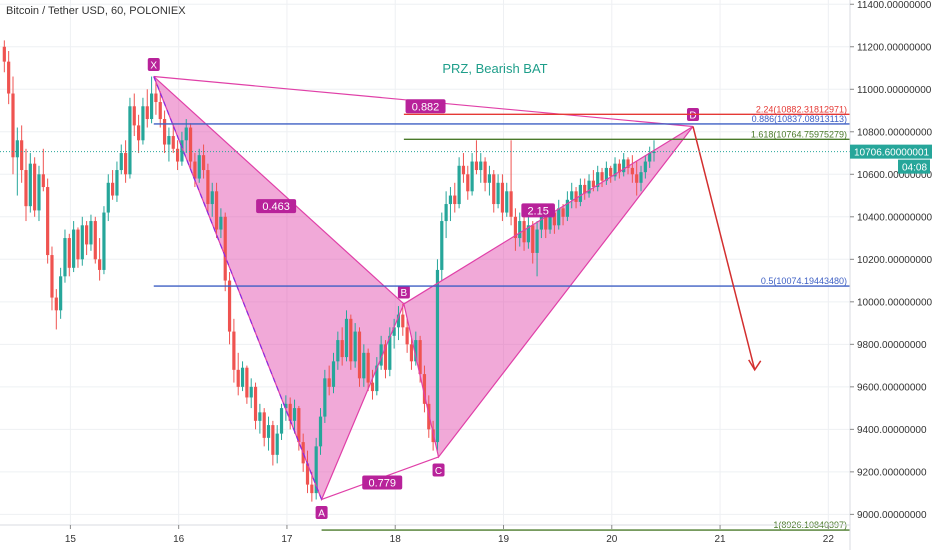  What do you see at coordinates (755, 365) in the screenshot?
I see `projection-arrow-head` at bounding box center [755, 365].